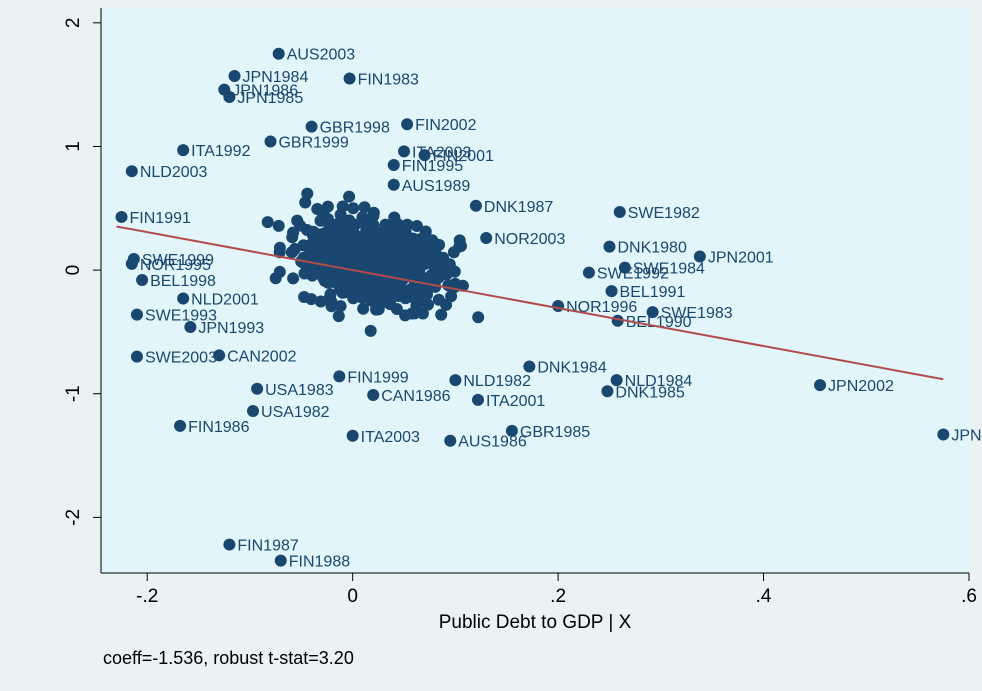 The width and height of the screenshot is (982, 691). What do you see at coordinates (267, 546) in the screenshot?
I see `point-label: FIN1987` at bounding box center [267, 546].